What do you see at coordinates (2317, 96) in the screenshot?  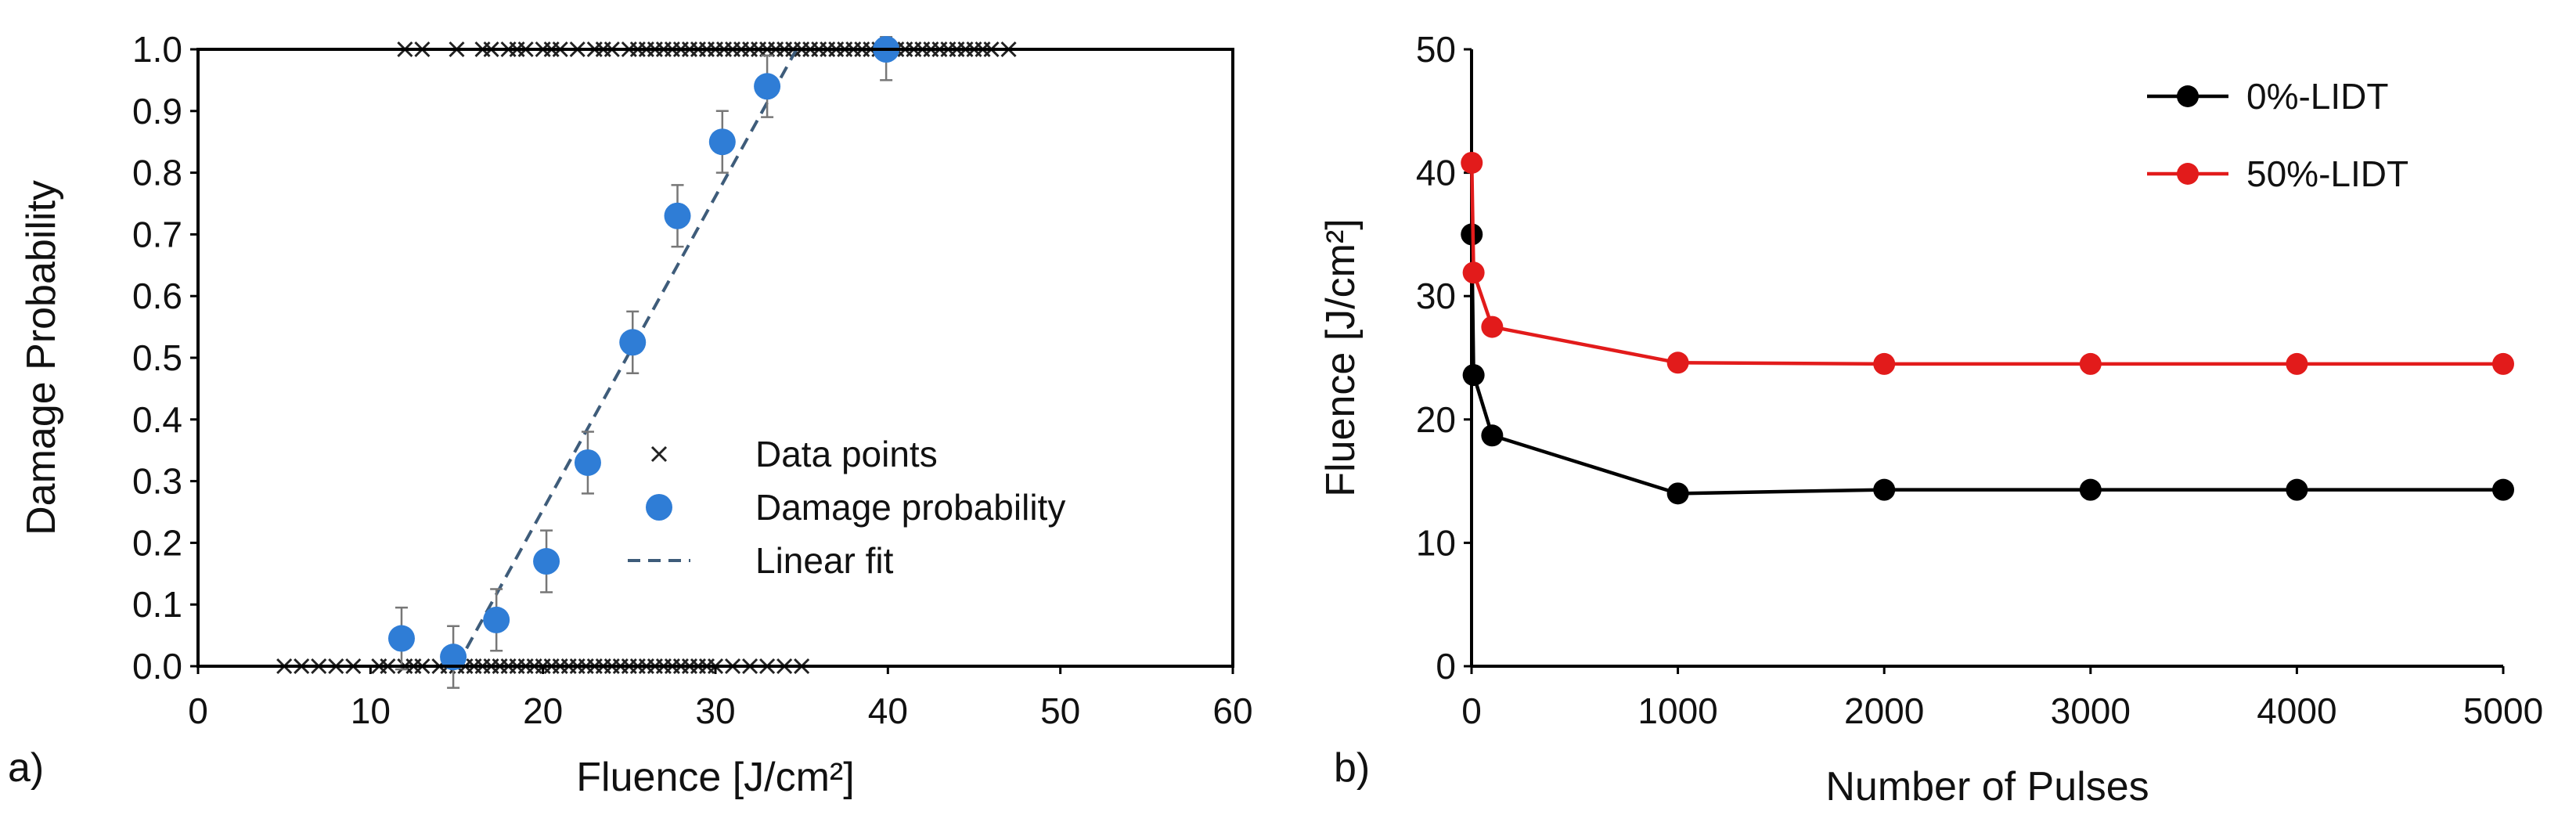 I see `chart-b-legend-label: 0%-LIDT` at bounding box center [2317, 96].